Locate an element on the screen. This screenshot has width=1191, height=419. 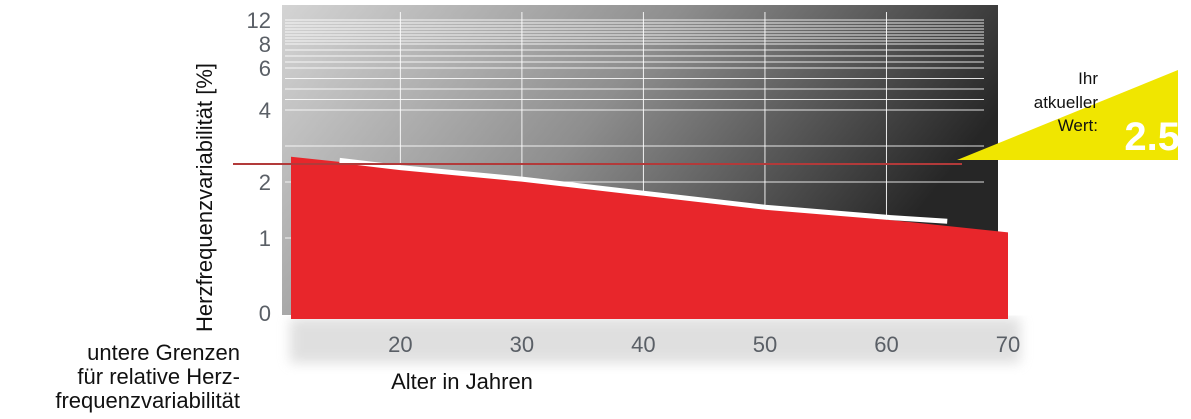
badge-line-2: atkueller is located at coordinates (1066, 102).